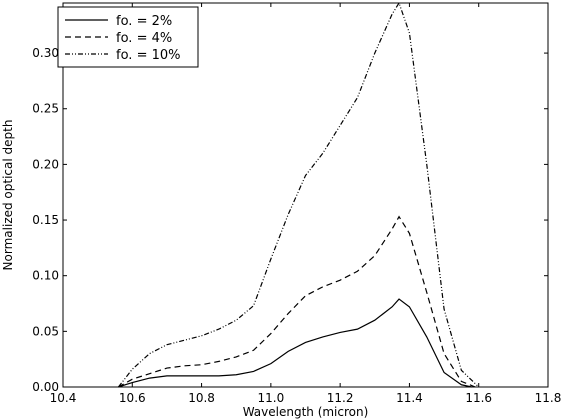 The image size is (564, 420). I want to click on legend-label-2: fo. = 4%, so click(144, 38).